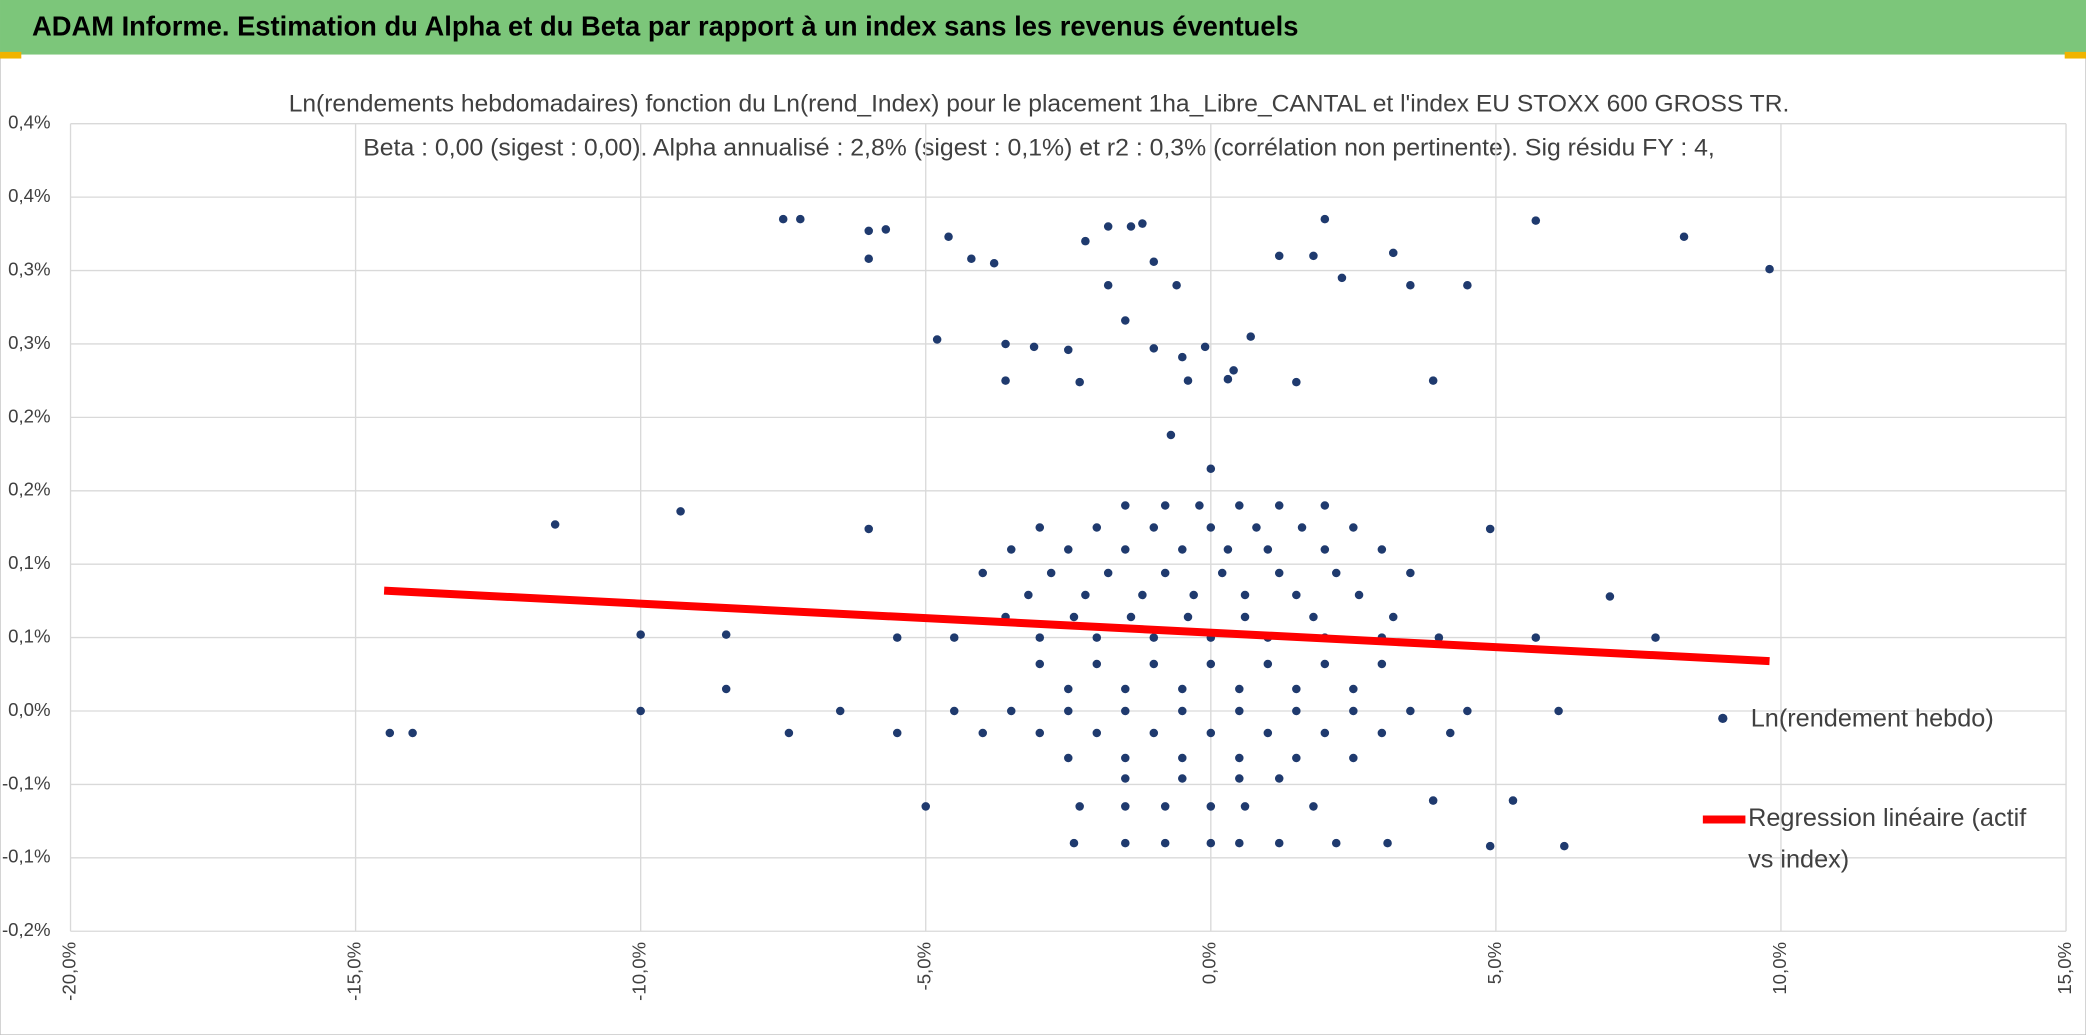 The image size is (2086, 1035). Describe the element at coordinates (1494, 963) in the screenshot. I see `x-tick-label: 5,0%` at that location.